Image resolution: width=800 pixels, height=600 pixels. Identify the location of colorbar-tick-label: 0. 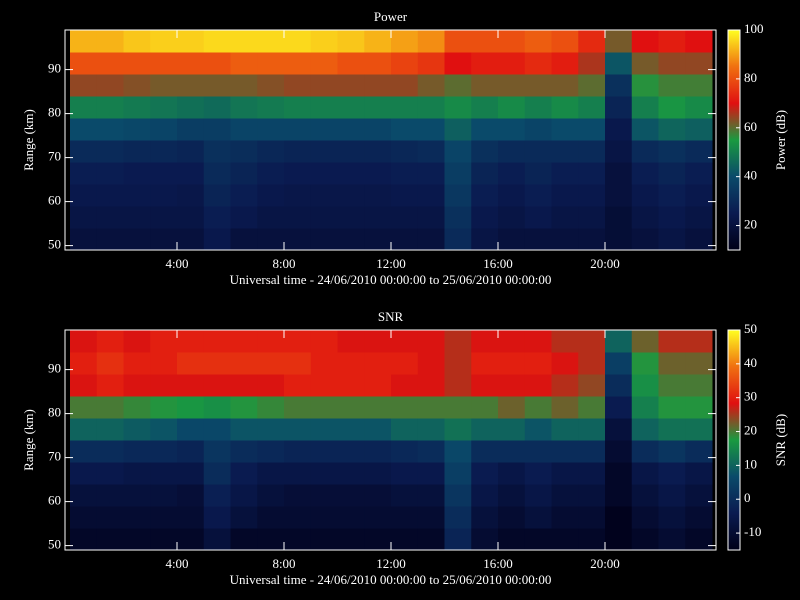
(747, 497).